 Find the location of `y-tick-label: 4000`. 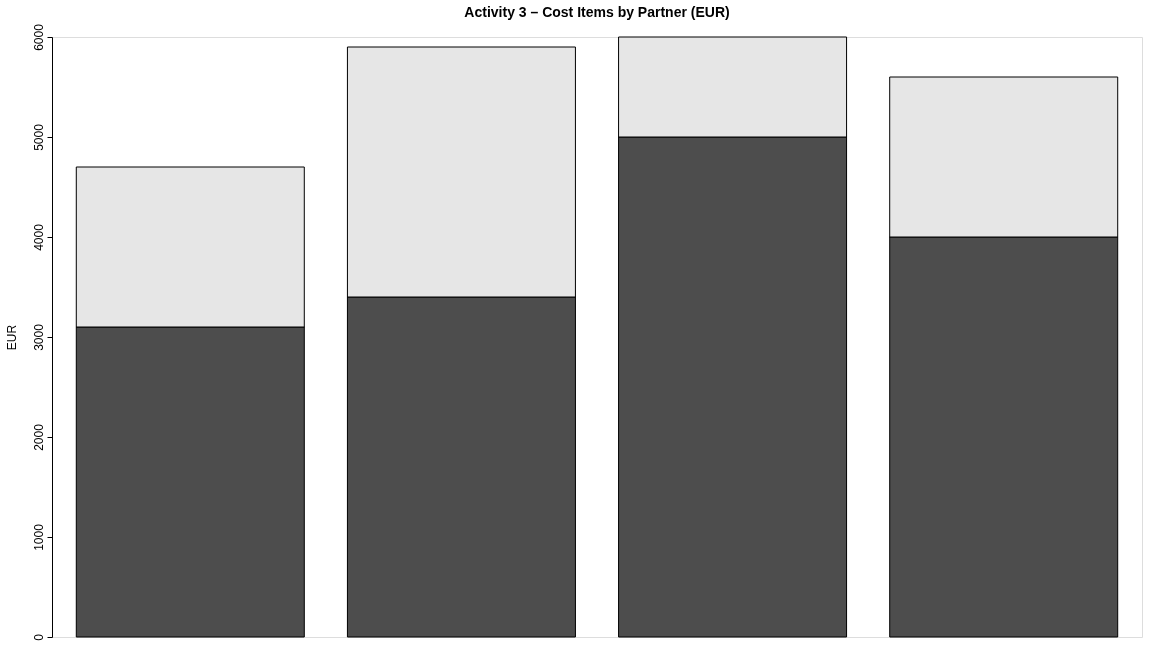

y-tick-label: 4000 is located at coordinates (38, 237).